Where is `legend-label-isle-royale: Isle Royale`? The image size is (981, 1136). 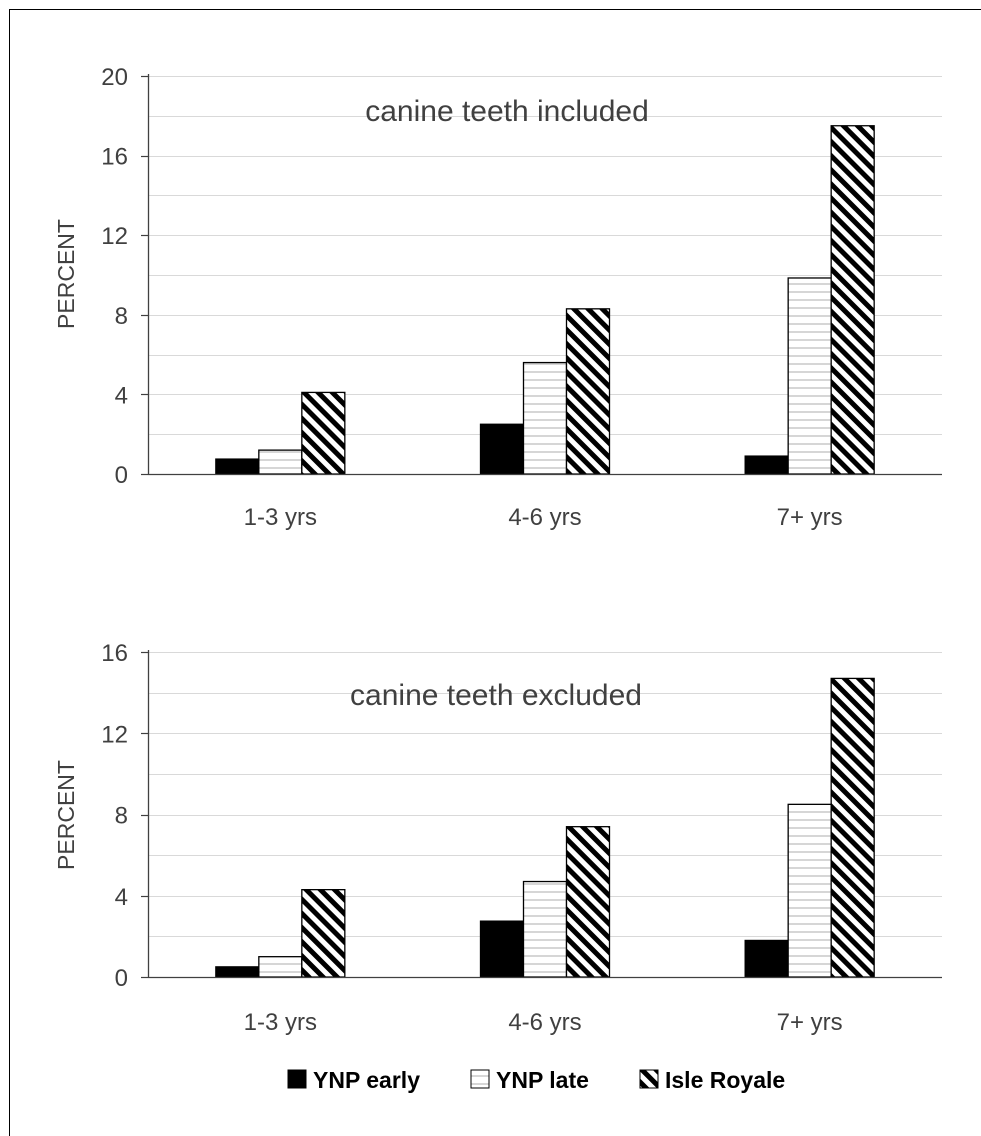
legend-label-isle-royale: Isle Royale is located at coordinates (725, 1080).